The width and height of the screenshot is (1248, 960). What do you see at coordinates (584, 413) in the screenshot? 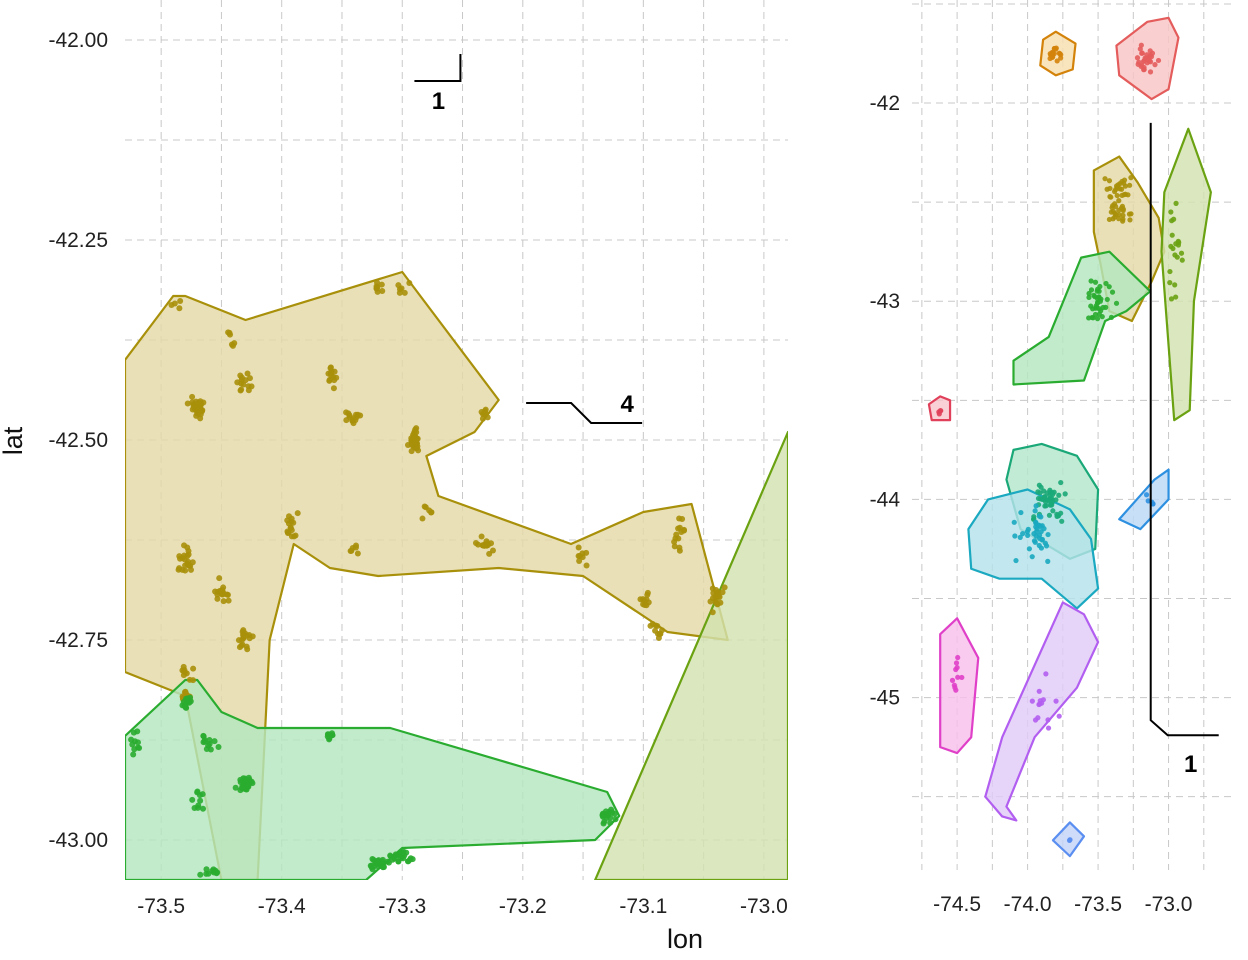
I see `annotation-leader-line` at bounding box center [584, 413].